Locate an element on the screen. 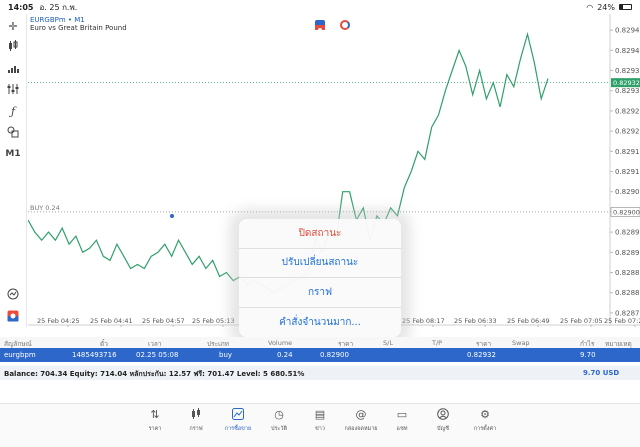 This screenshot has width=640, height=447. y-tick-label: 0.82945 is located at coordinates (627, 31).